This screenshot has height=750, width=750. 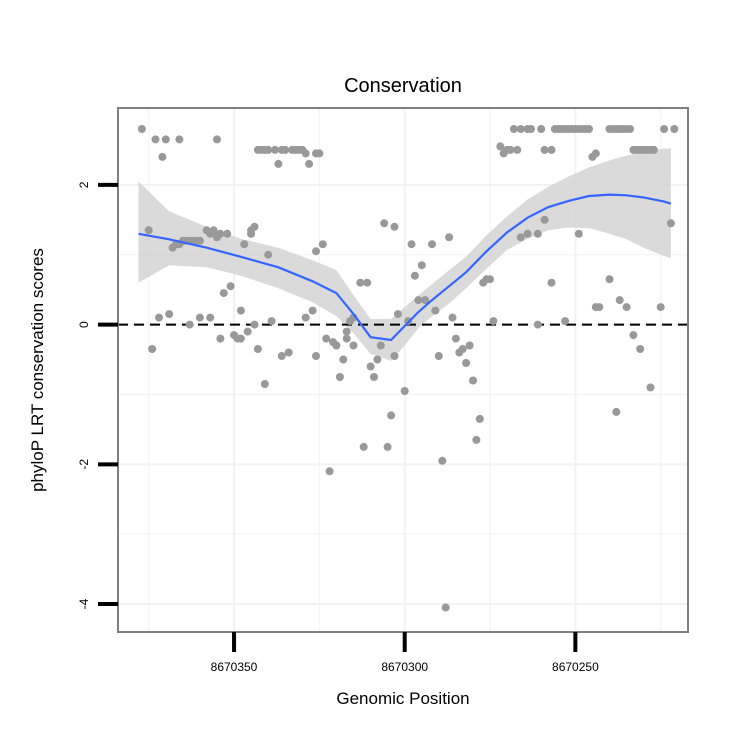 I want to click on y-tick-label: 0, so click(x=84, y=324).